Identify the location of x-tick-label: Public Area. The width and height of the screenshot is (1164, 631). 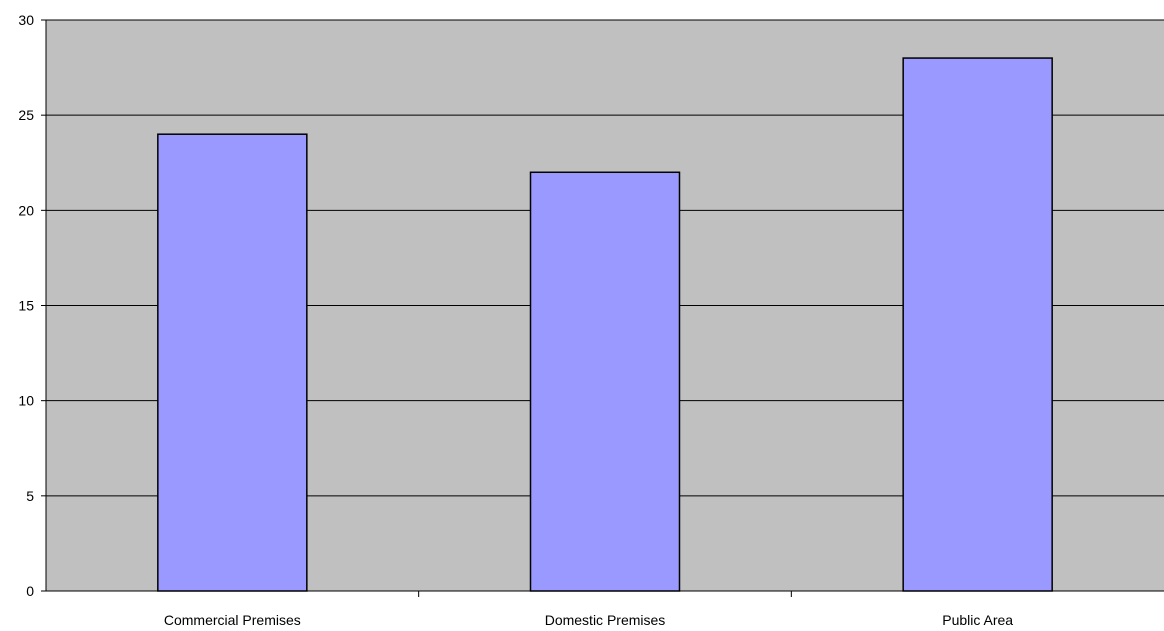
(977, 620).